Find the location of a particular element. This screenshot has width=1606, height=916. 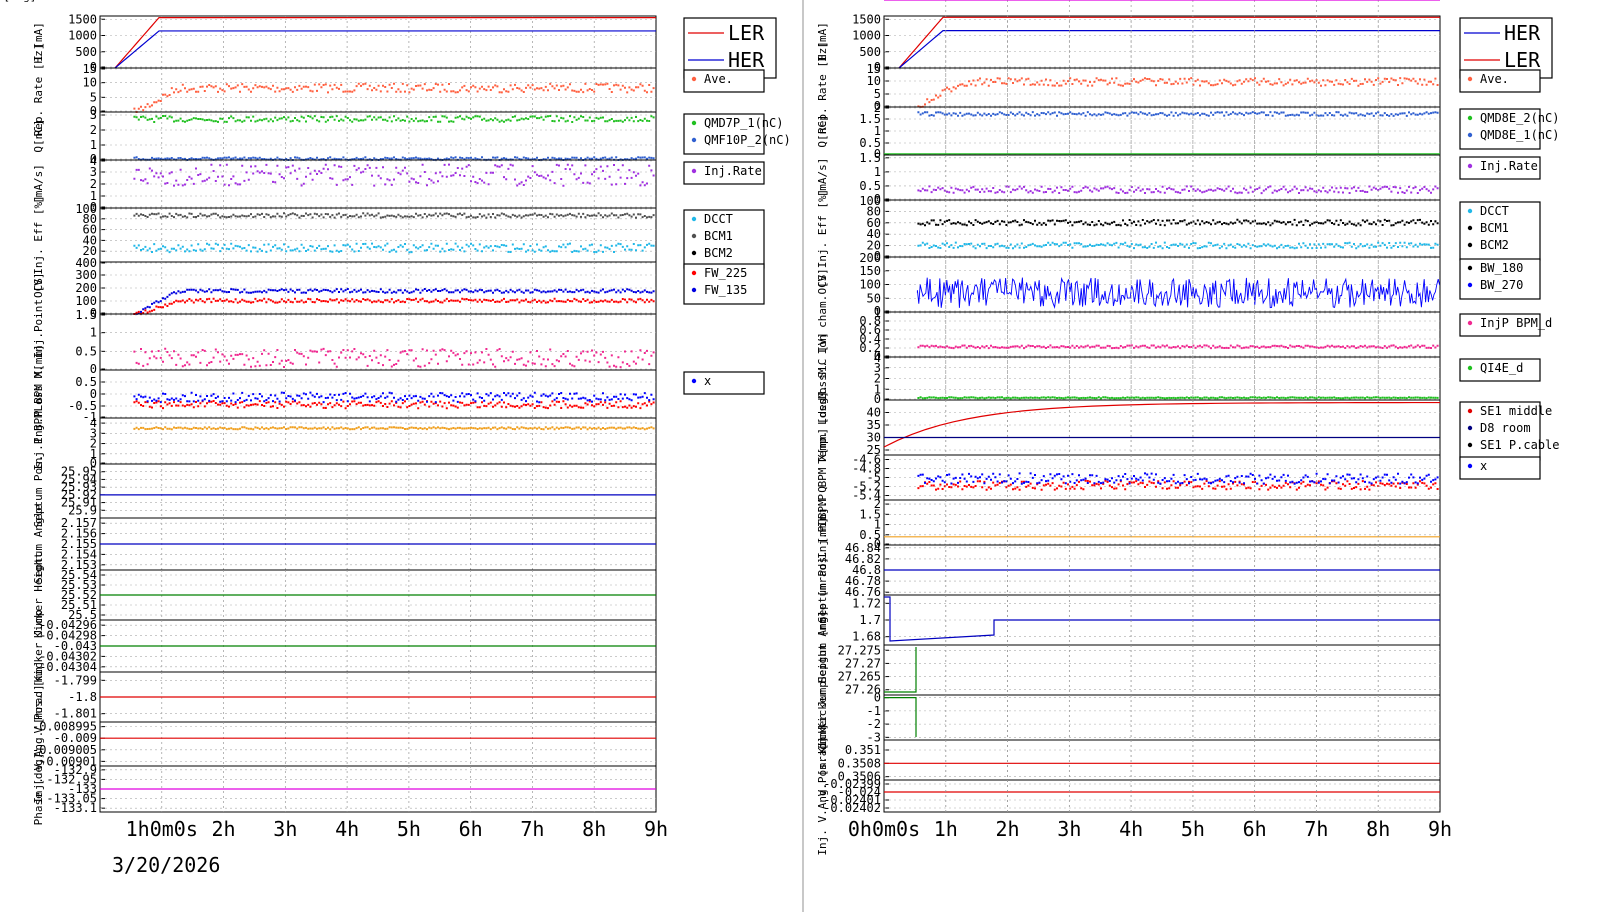

legend-entry: LER is located at coordinates (1522, 60).